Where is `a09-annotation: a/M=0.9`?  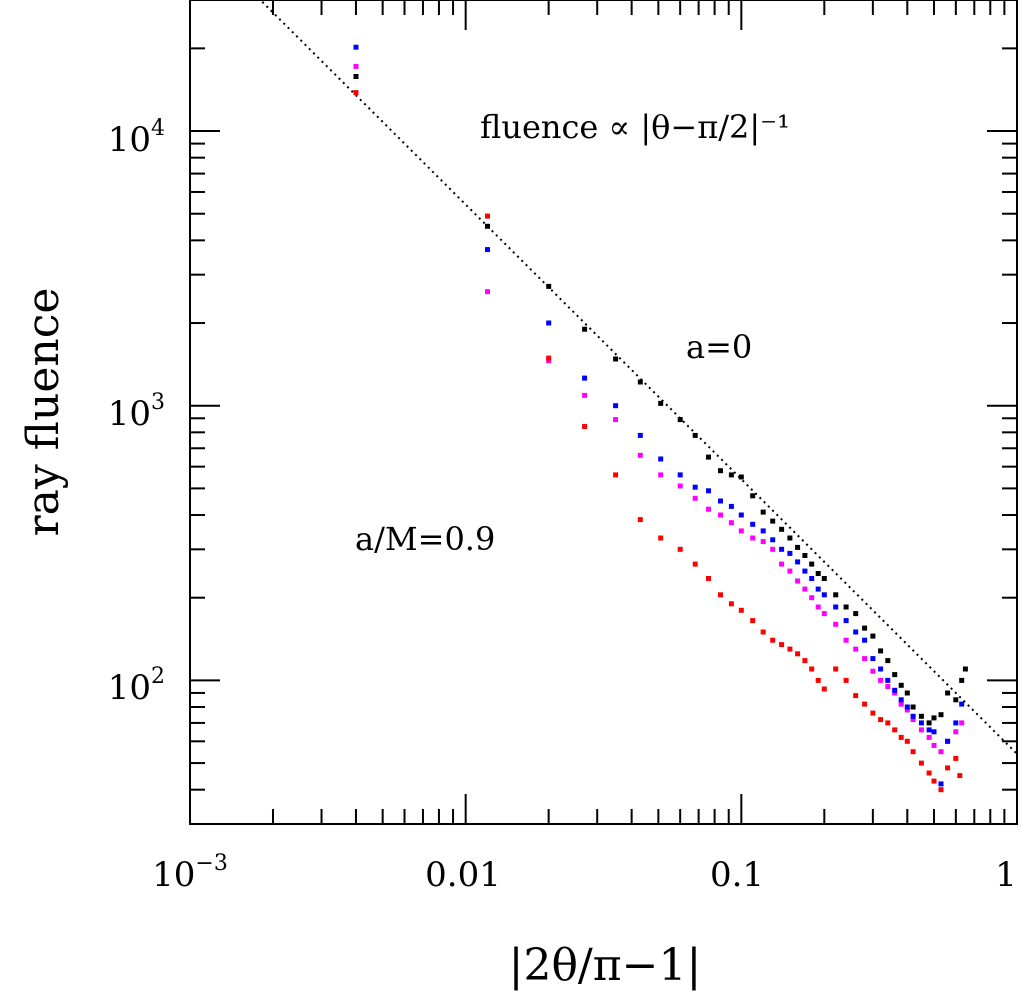 a09-annotation: a/M=0.9 is located at coordinates (425, 539).